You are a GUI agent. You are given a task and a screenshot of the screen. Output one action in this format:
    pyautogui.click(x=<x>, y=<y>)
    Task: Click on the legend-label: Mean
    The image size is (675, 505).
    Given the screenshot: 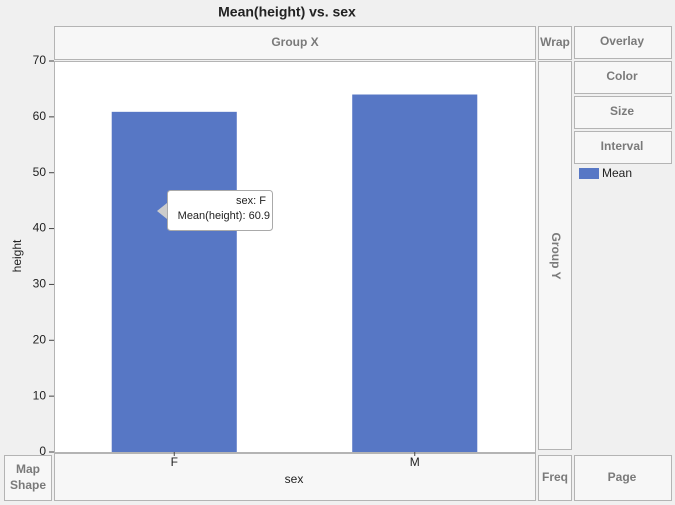 What is the action you would take?
    pyautogui.click(x=617, y=173)
    